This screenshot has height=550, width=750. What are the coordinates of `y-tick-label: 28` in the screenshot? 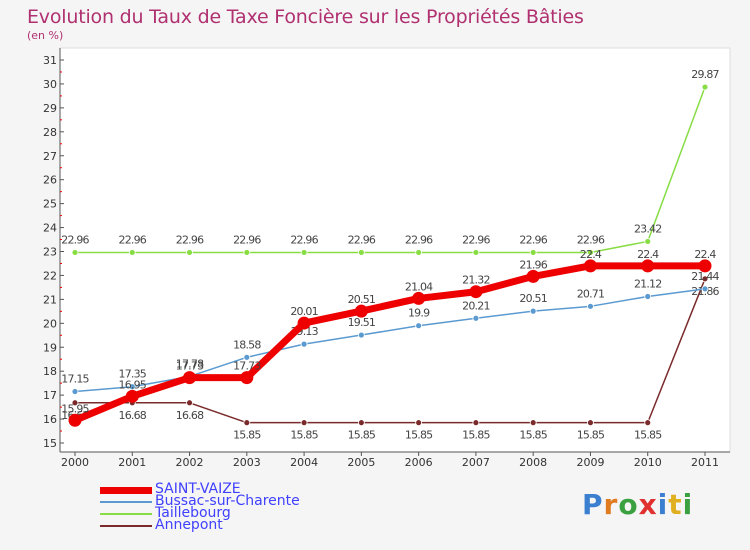 It's located at (50, 132).